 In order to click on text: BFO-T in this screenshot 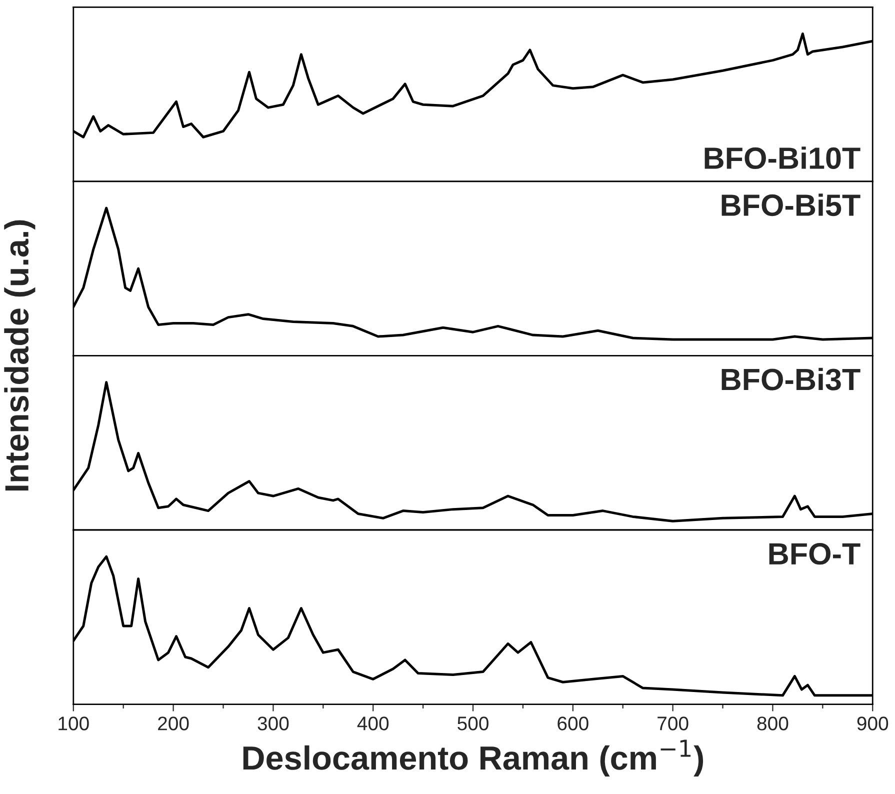, I will do `click(814, 554)`.